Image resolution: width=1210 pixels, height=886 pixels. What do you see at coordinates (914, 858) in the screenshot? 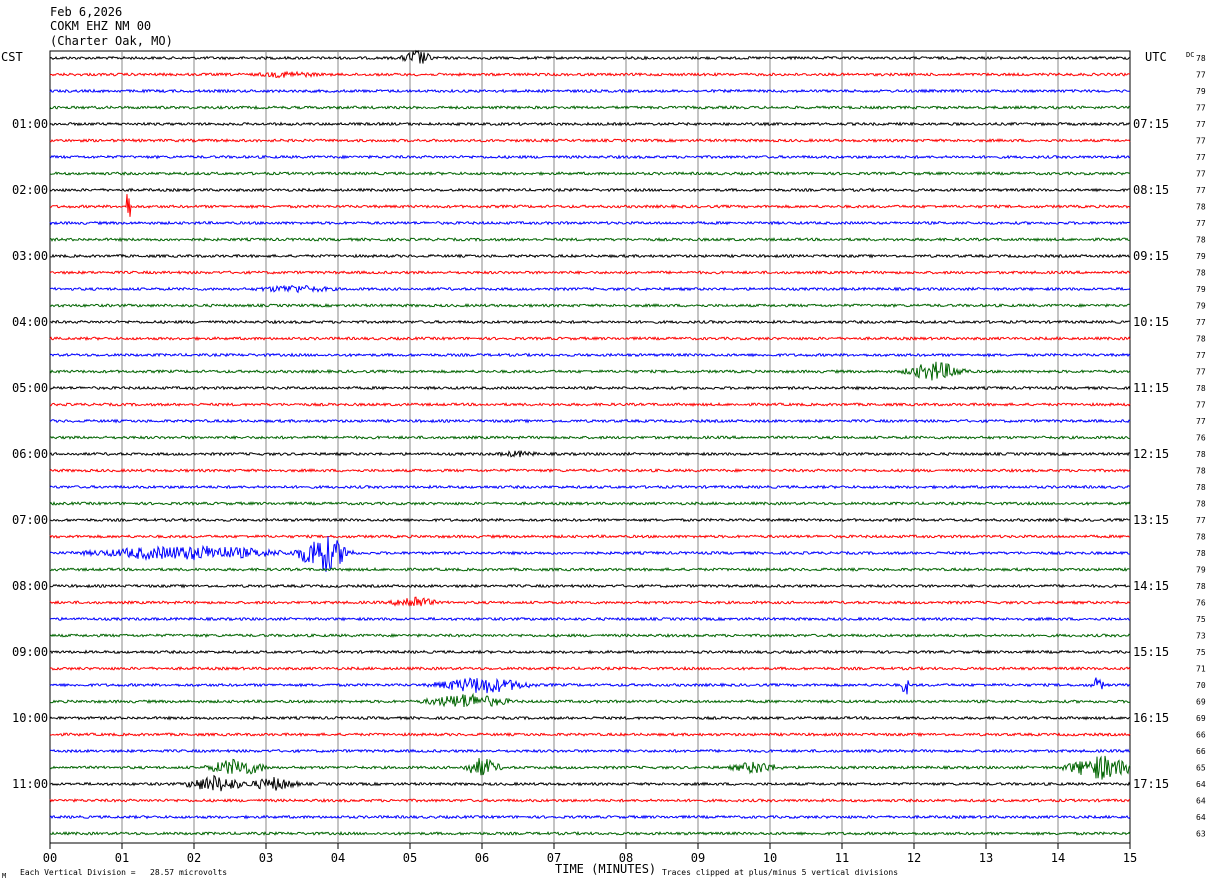
I see `x-tick-label: 12` at bounding box center [914, 858].